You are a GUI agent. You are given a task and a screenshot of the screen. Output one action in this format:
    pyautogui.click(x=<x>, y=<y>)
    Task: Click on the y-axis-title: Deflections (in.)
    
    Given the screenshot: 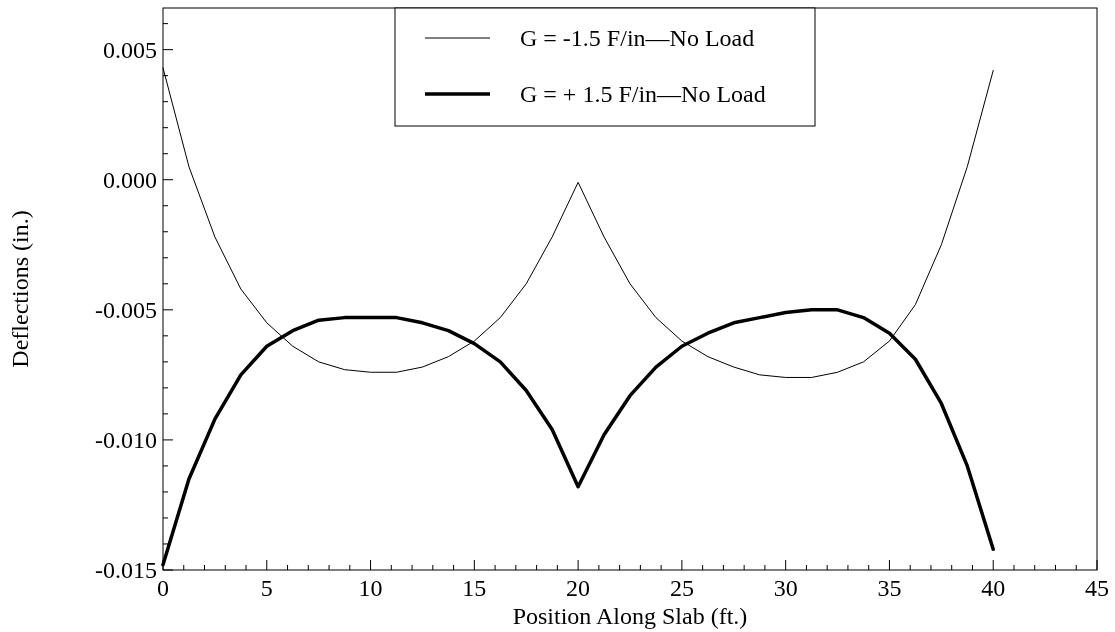 What is the action you would take?
    pyautogui.click(x=20, y=289)
    